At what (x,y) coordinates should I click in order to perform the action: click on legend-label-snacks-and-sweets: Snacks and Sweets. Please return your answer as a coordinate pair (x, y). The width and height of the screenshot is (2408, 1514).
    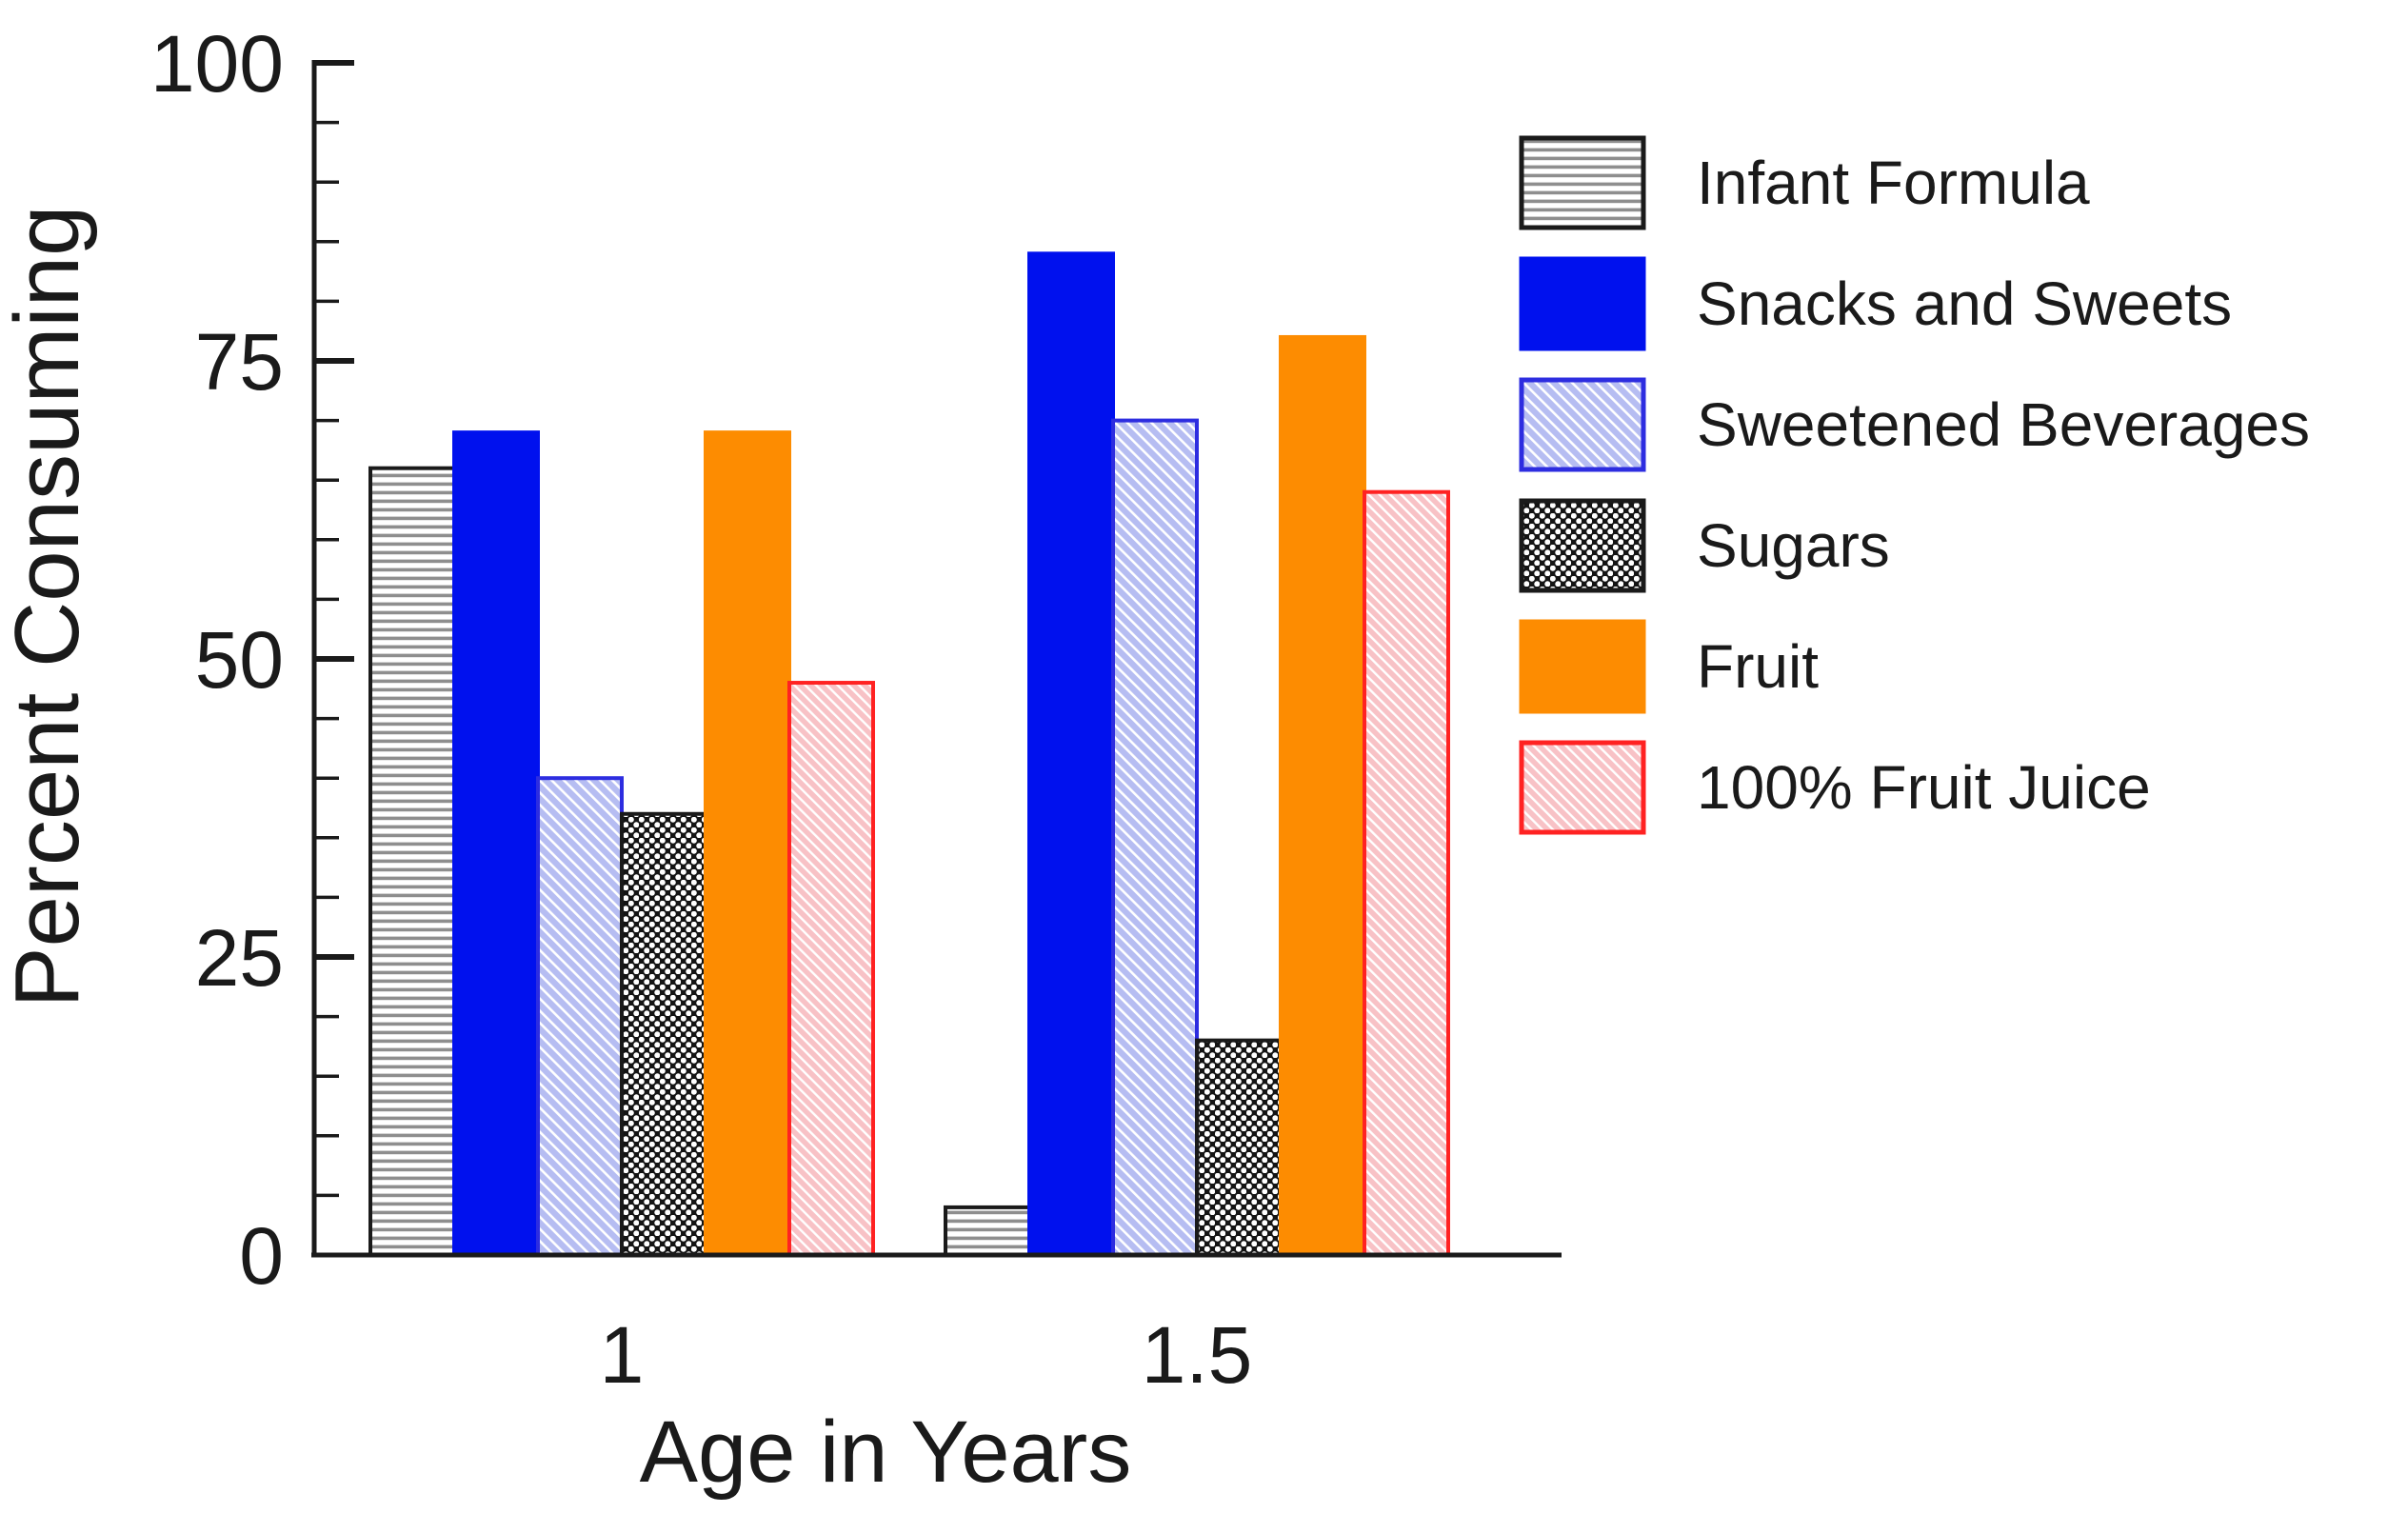
    Looking at the image, I should click on (1964, 303).